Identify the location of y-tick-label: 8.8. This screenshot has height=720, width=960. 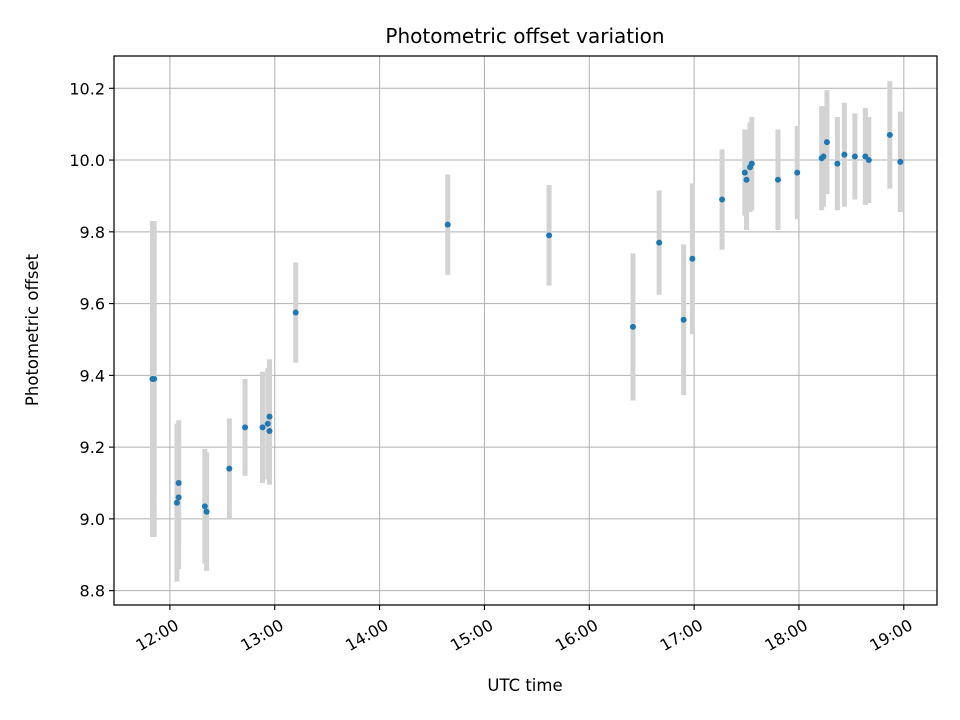
(92, 591).